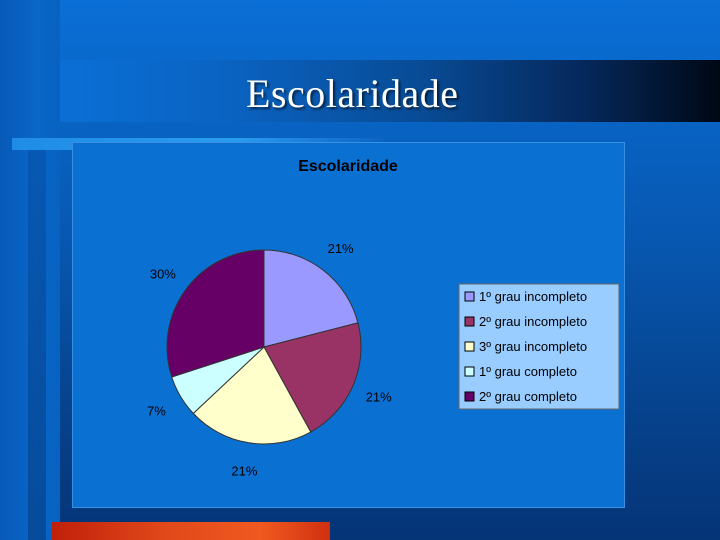 The image size is (720, 540). Describe the element at coordinates (533, 321) in the screenshot. I see `legend-label: 2º grau incompleto` at that location.